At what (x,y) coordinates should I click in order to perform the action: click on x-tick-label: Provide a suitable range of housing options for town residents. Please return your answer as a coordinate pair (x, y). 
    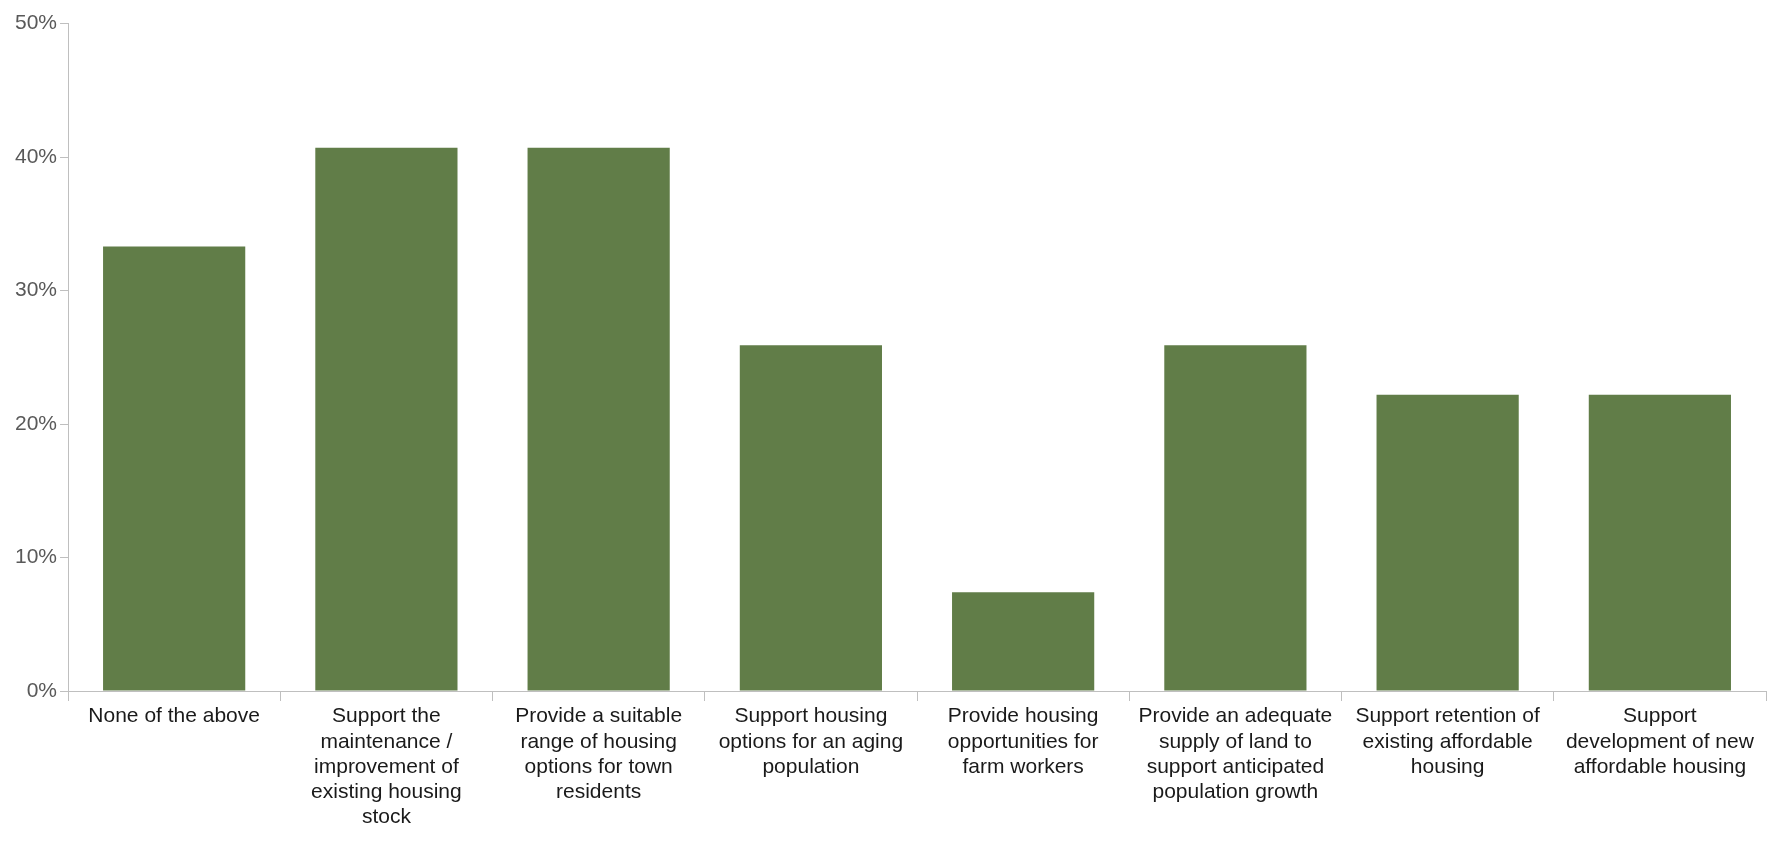
    Looking at the image, I should click on (599, 752).